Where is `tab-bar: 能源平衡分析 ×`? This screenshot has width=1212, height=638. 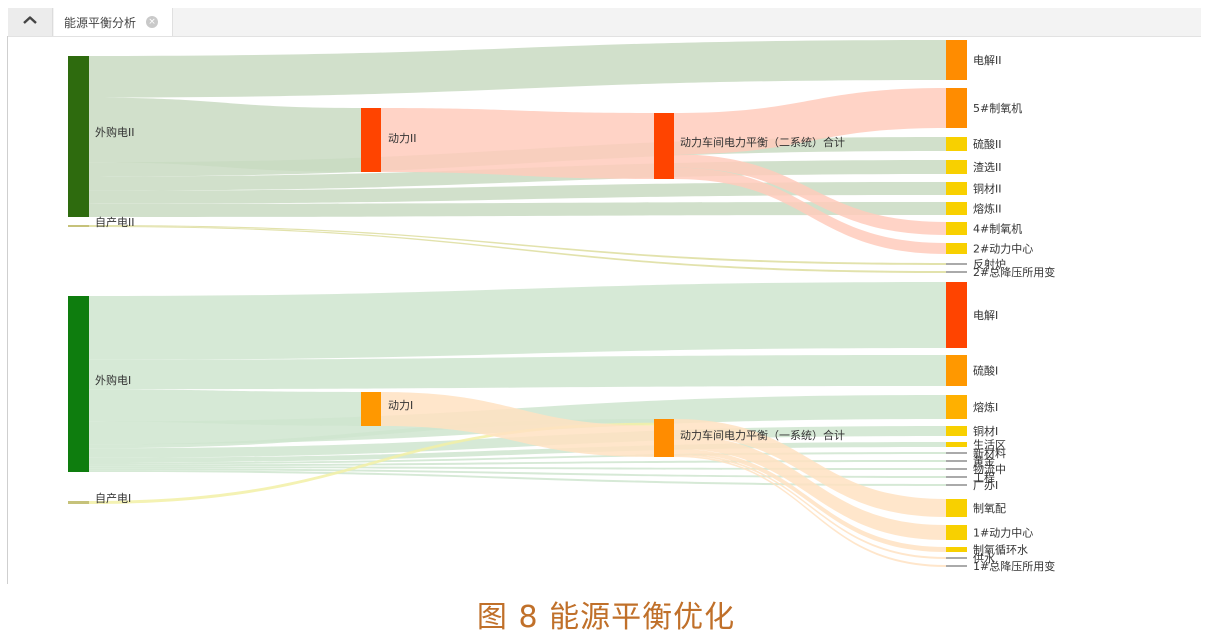
tab-bar: 能源平衡分析 × is located at coordinates (604, 22).